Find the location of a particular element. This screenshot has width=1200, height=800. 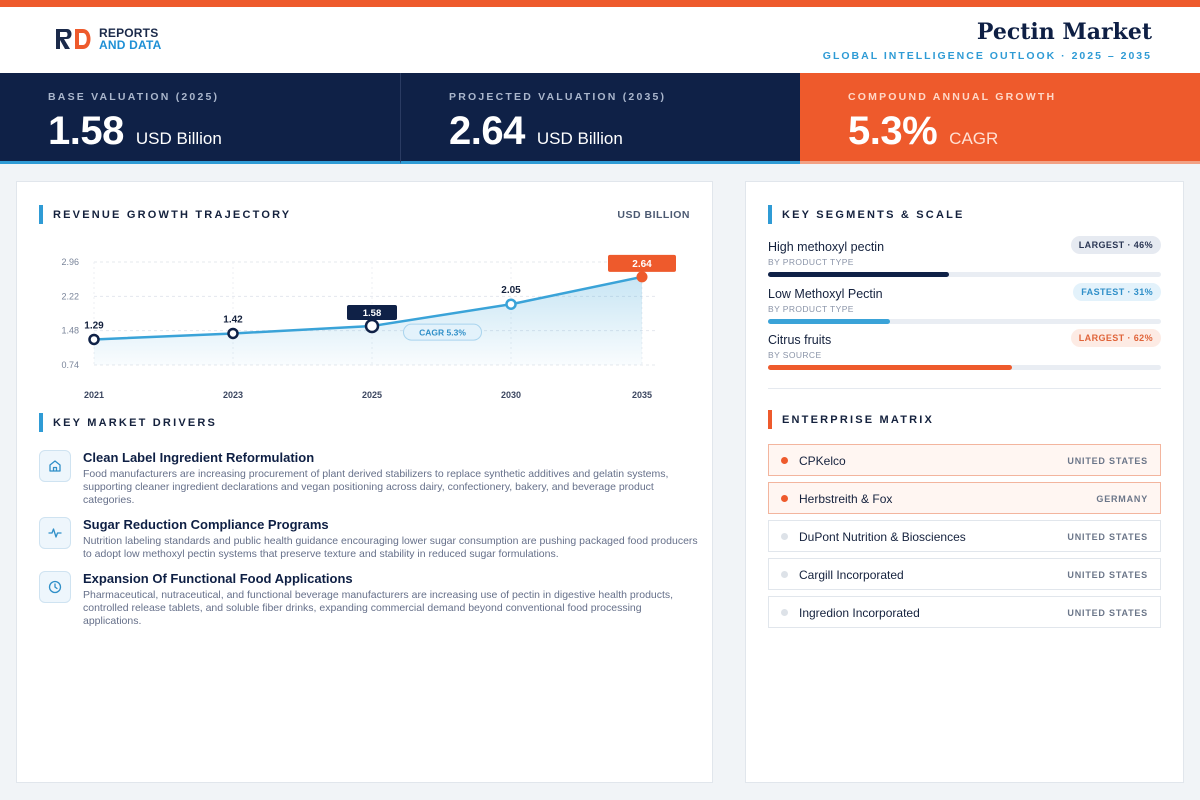

section-divider is located at coordinates (964, 388).